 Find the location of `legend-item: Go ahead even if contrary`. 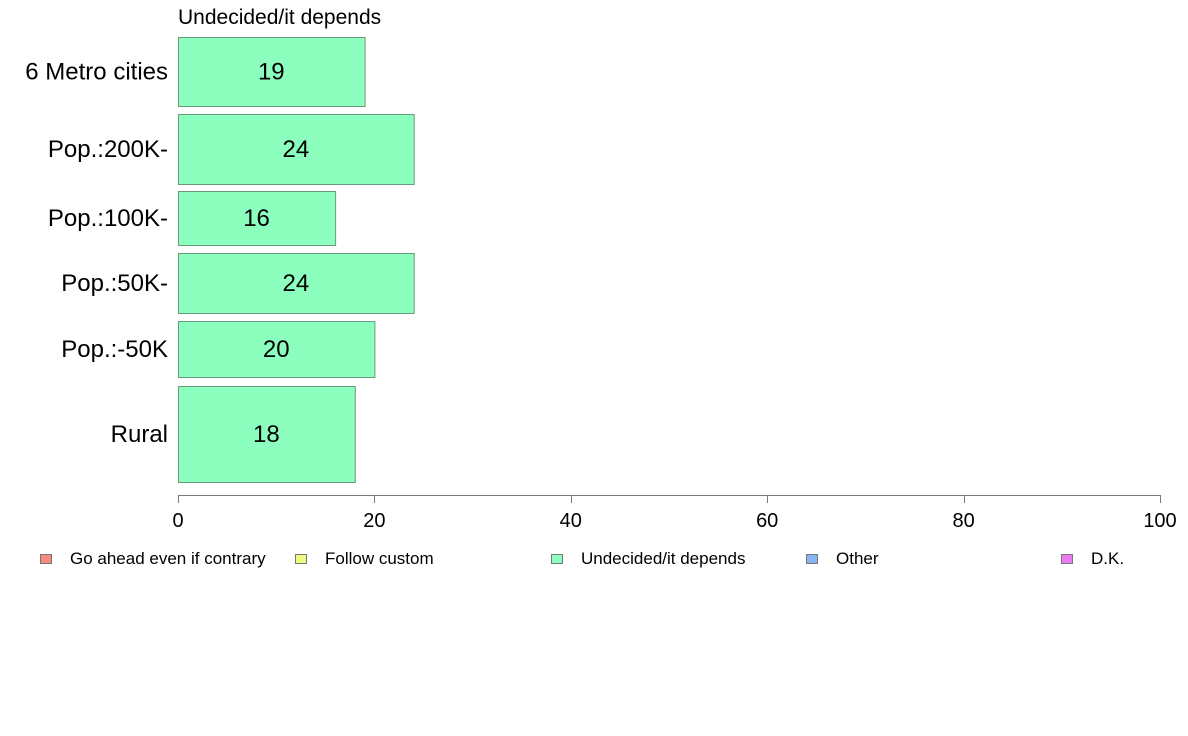

legend-item: Go ahead even if contrary is located at coordinates (153, 559).